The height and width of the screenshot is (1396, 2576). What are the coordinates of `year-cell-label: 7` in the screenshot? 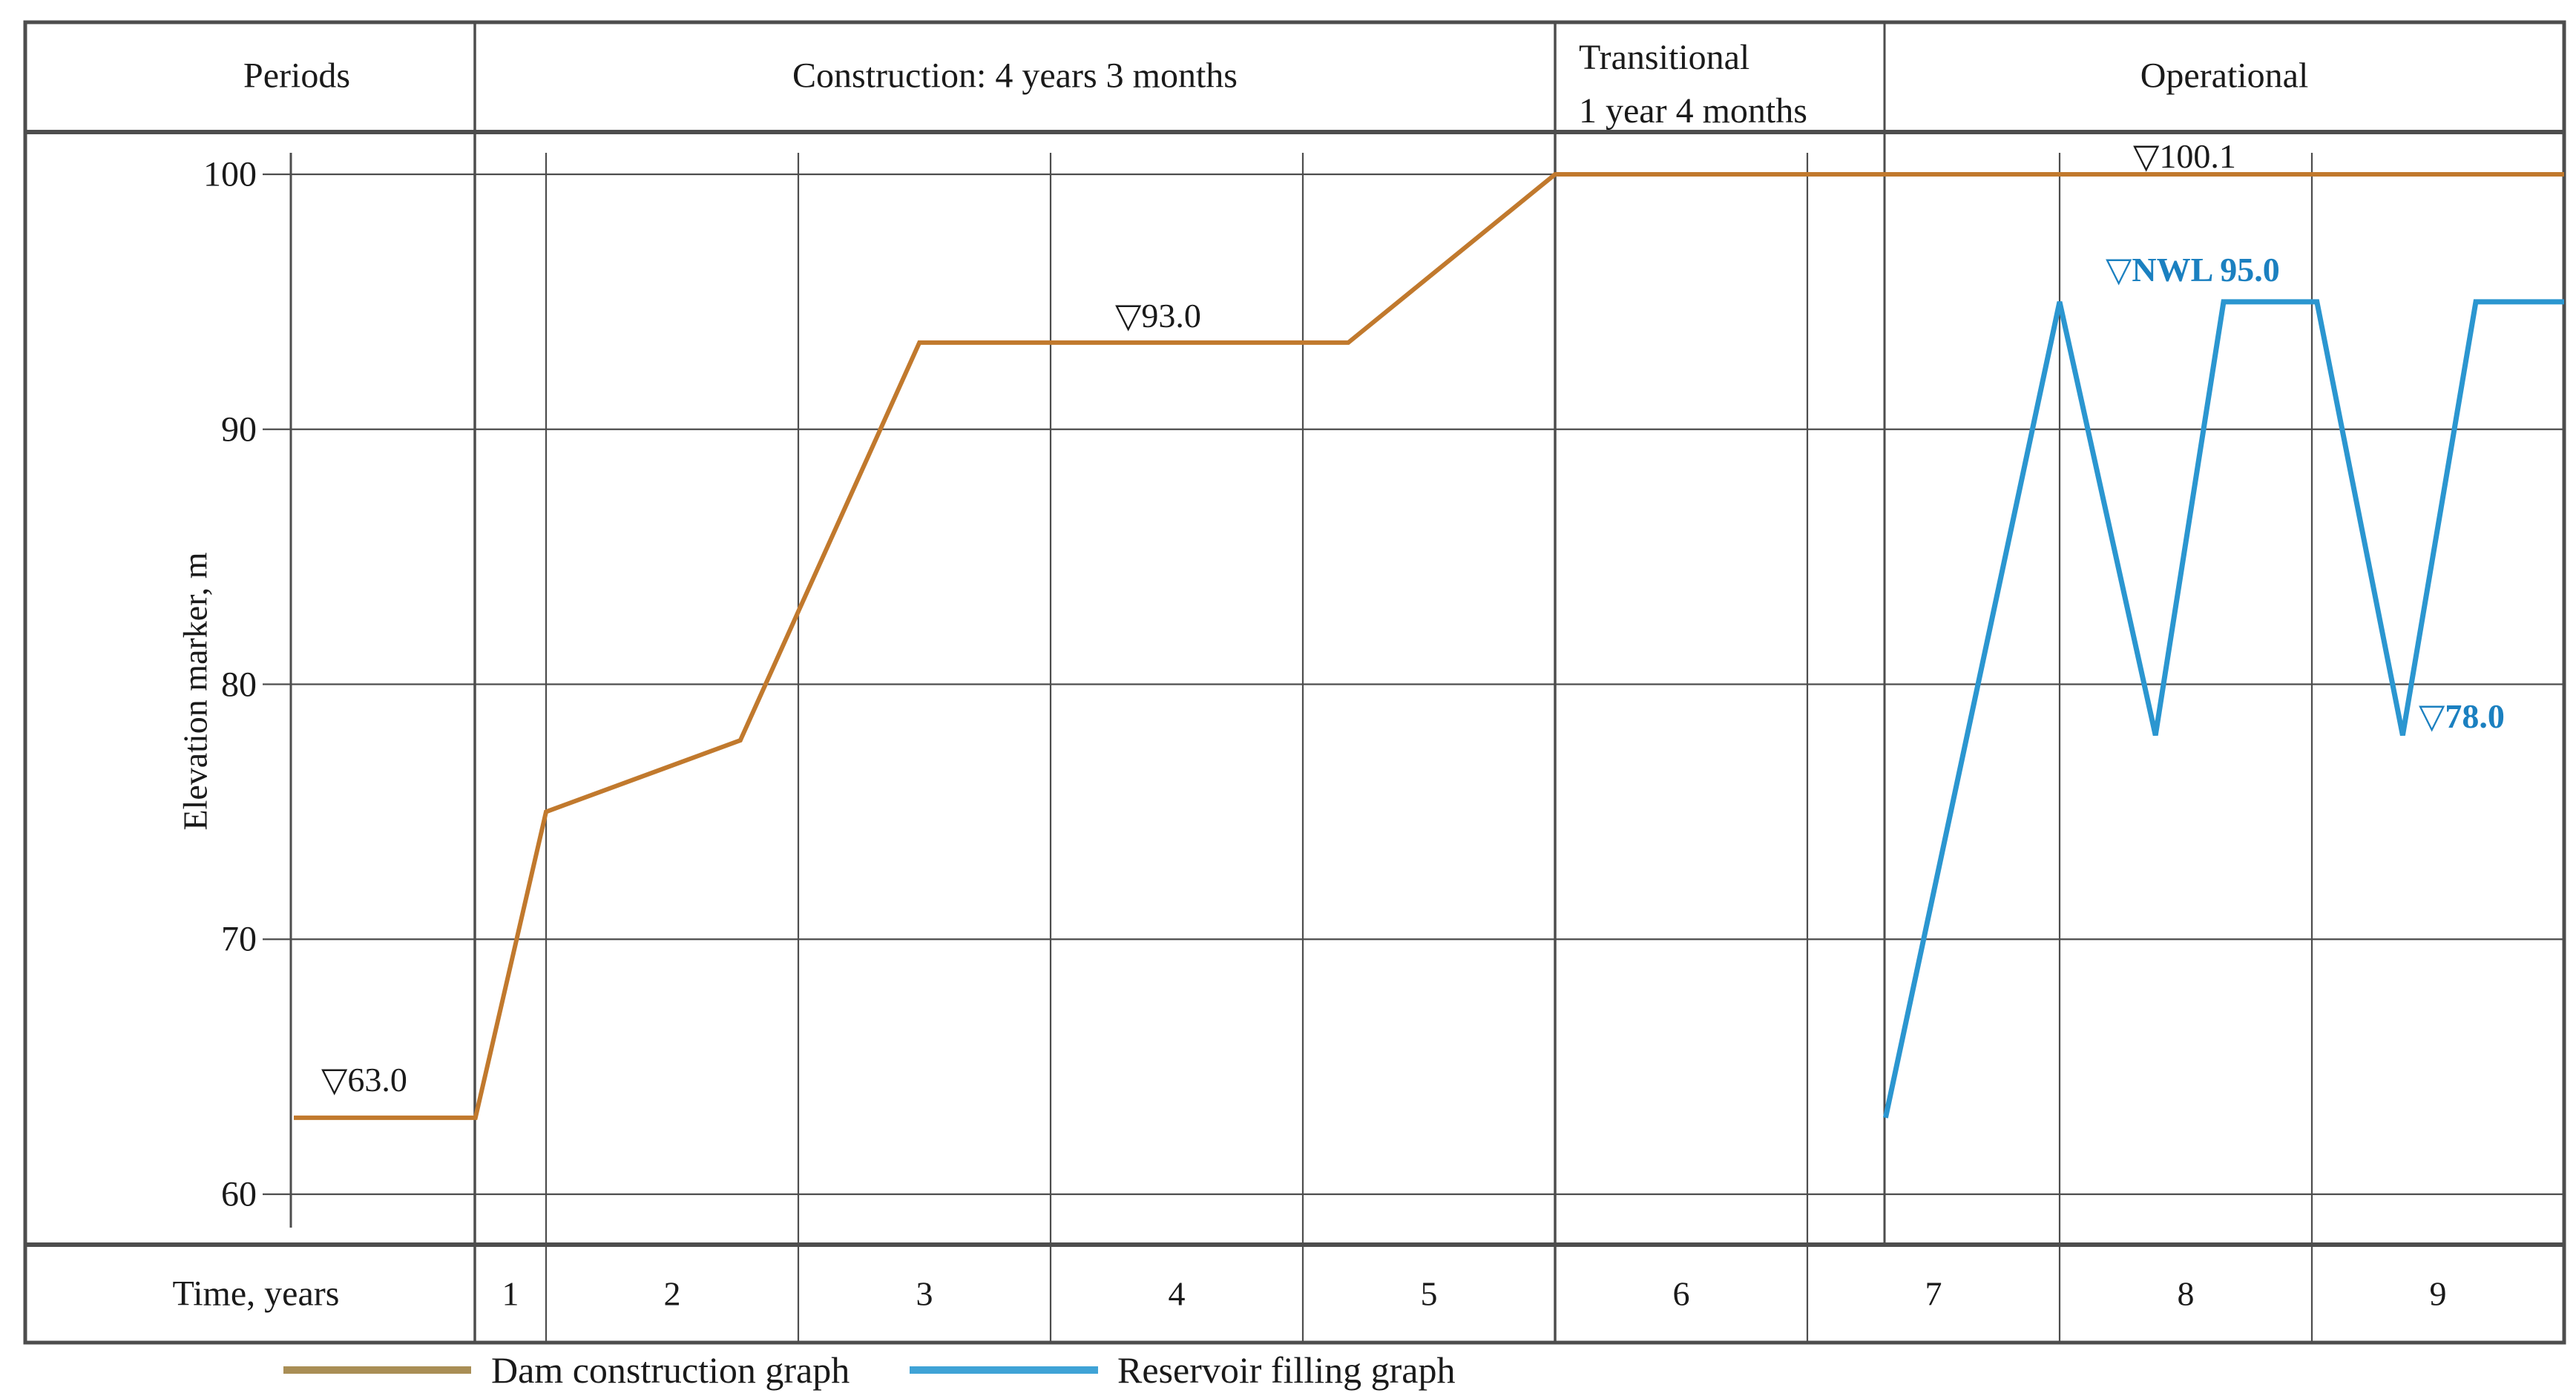 It's located at (1934, 1293).